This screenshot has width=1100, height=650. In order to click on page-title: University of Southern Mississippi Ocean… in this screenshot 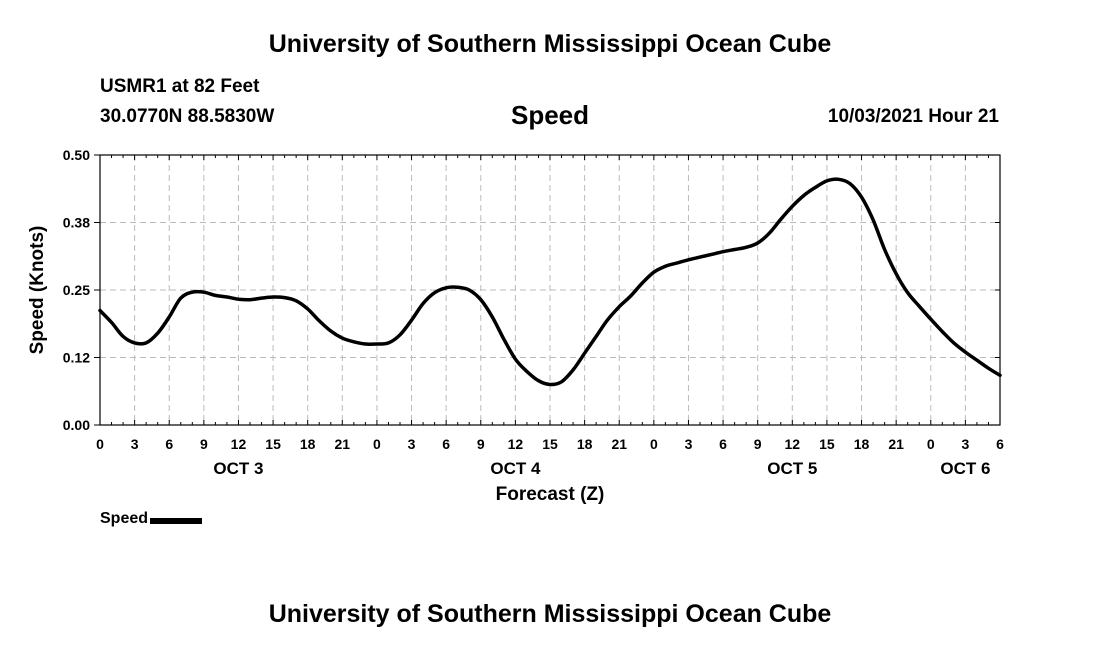, I will do `click(550, 44)`.